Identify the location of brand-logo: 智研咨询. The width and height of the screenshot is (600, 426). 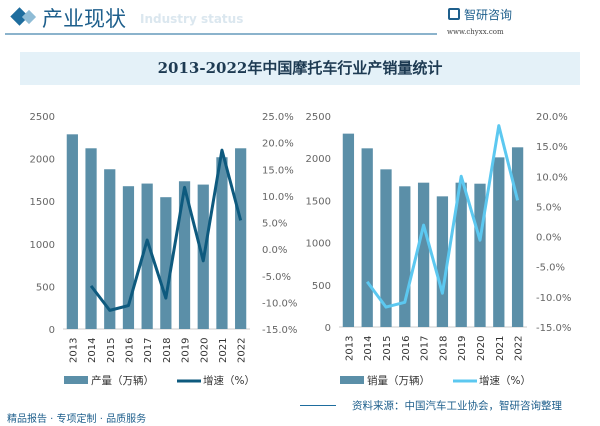
(480, 14).